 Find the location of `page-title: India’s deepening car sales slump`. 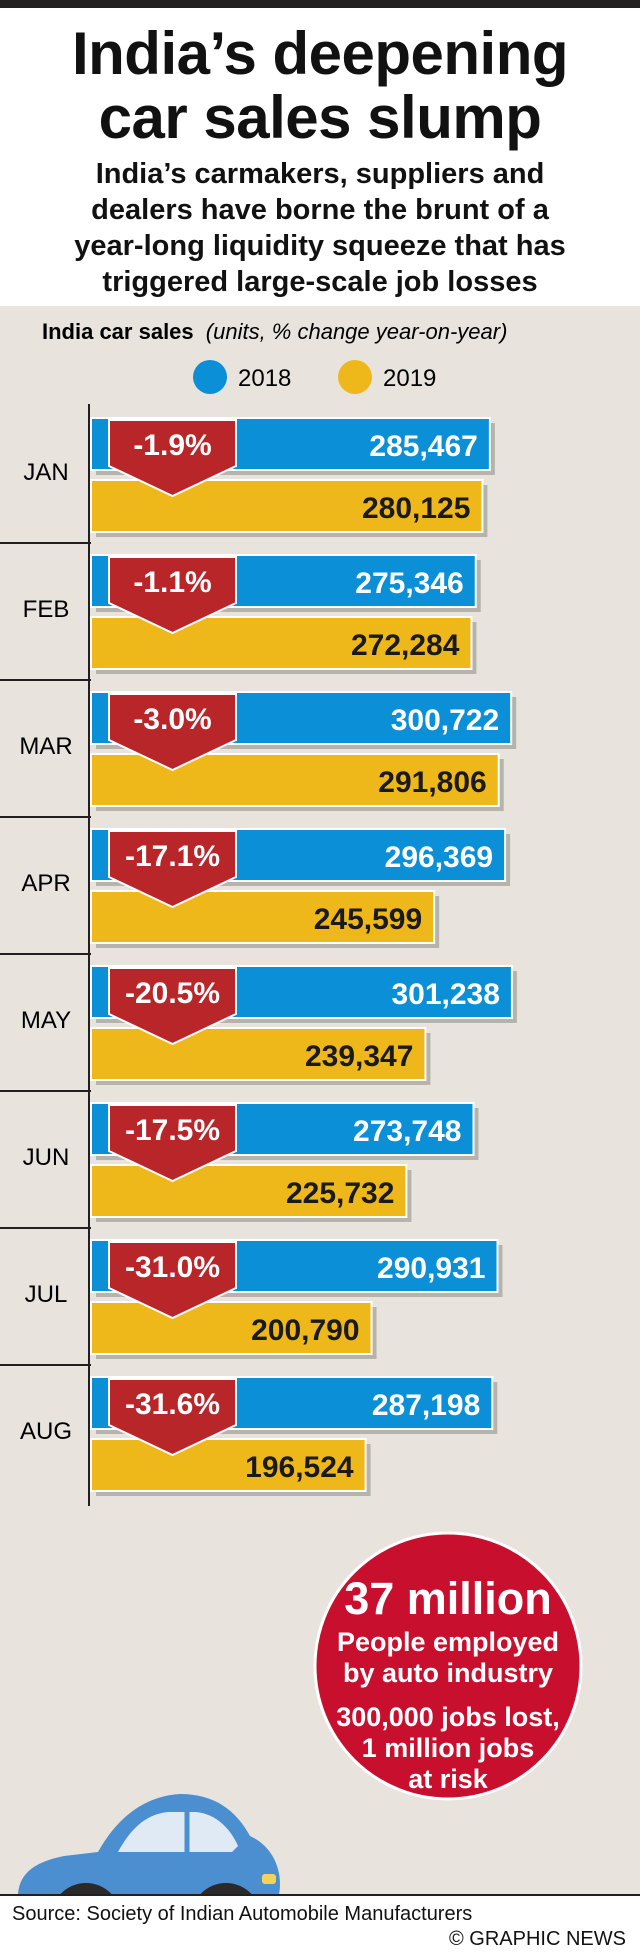

page-title: India’s deepening car sales slump is located at coordinates (320, 86).